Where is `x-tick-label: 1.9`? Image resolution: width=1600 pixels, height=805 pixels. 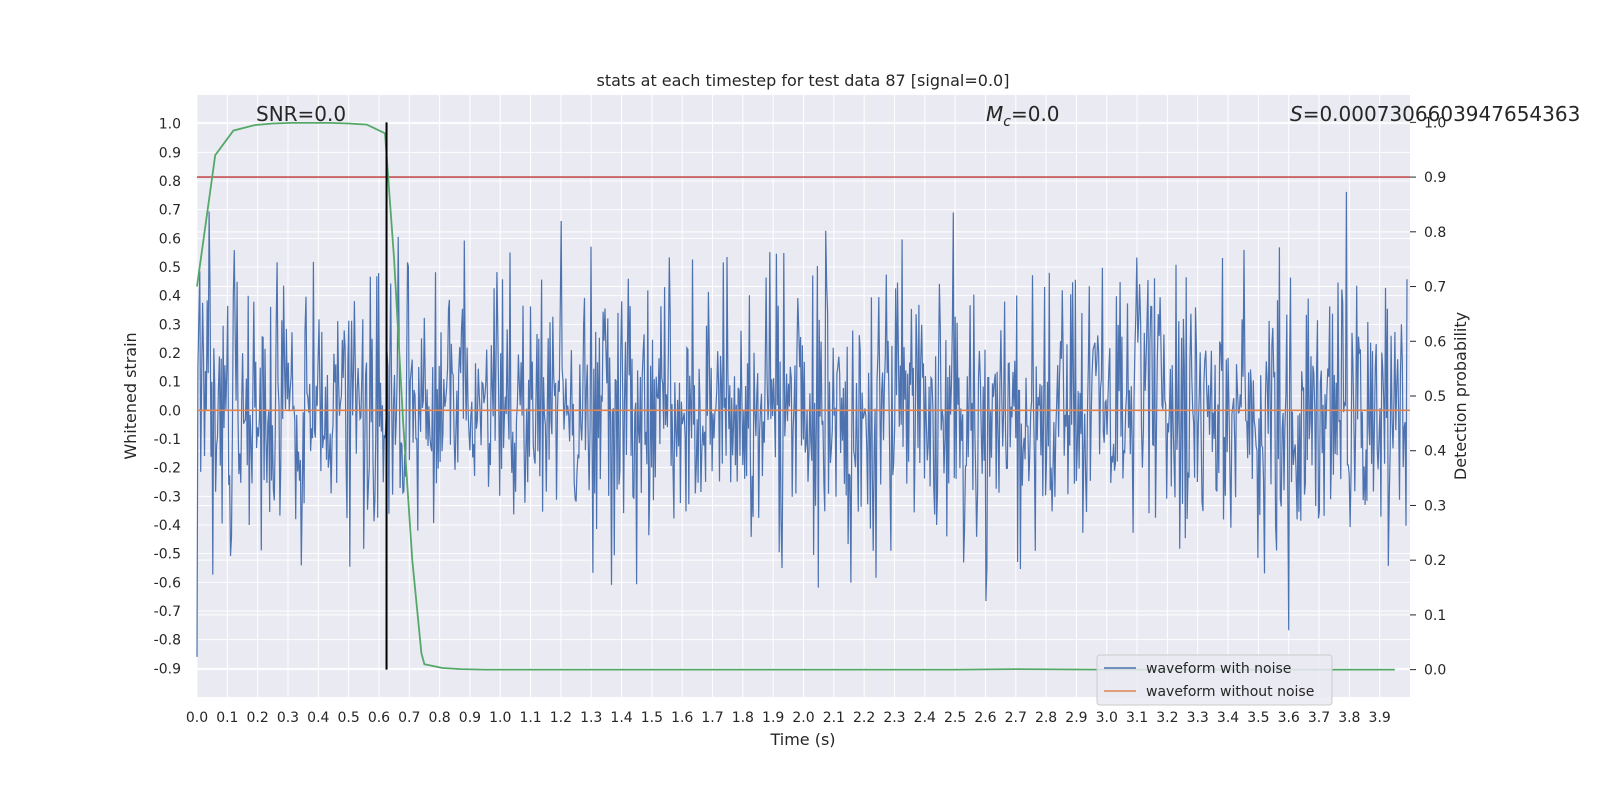
x-tick-label: 1.9 is located at coordinates (773, 718).